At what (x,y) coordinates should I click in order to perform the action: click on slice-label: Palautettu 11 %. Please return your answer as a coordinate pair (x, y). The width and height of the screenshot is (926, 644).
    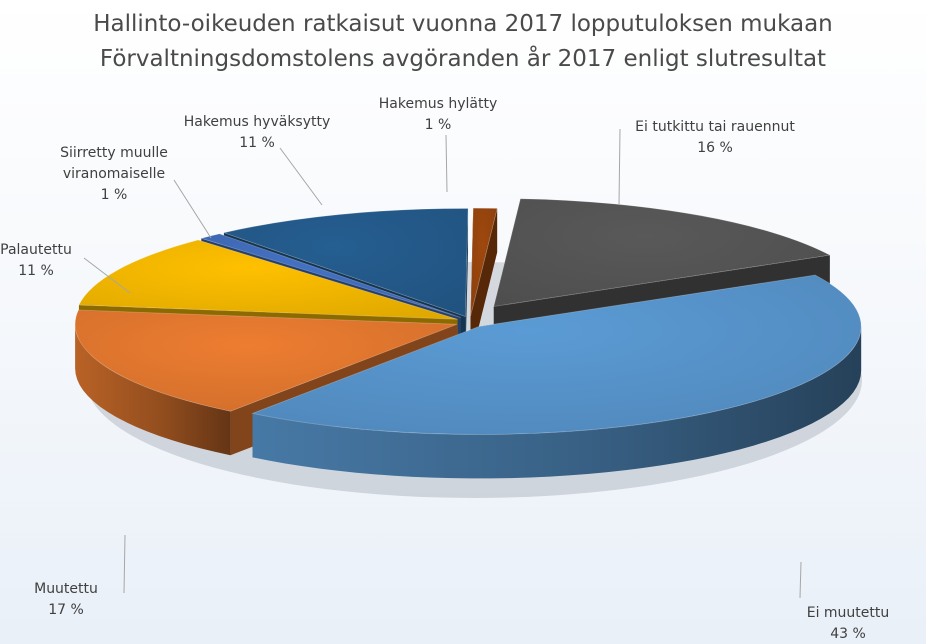
    Looking at the image, I should click on (65, 268).